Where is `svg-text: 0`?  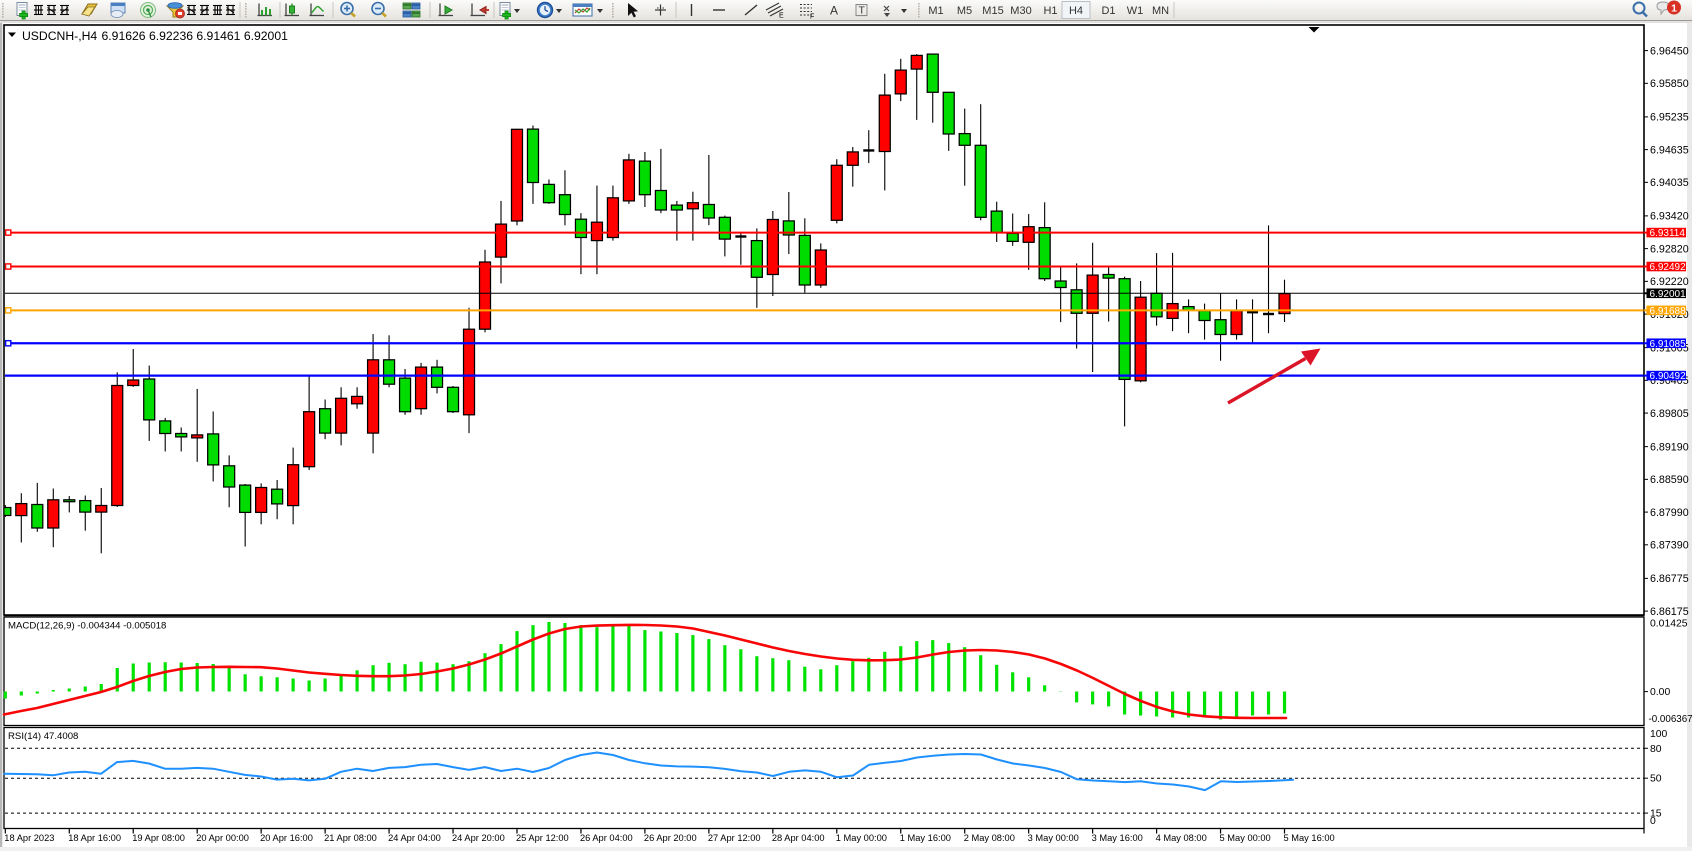
svg-text: 0 is located at coordinates (1653, 821).